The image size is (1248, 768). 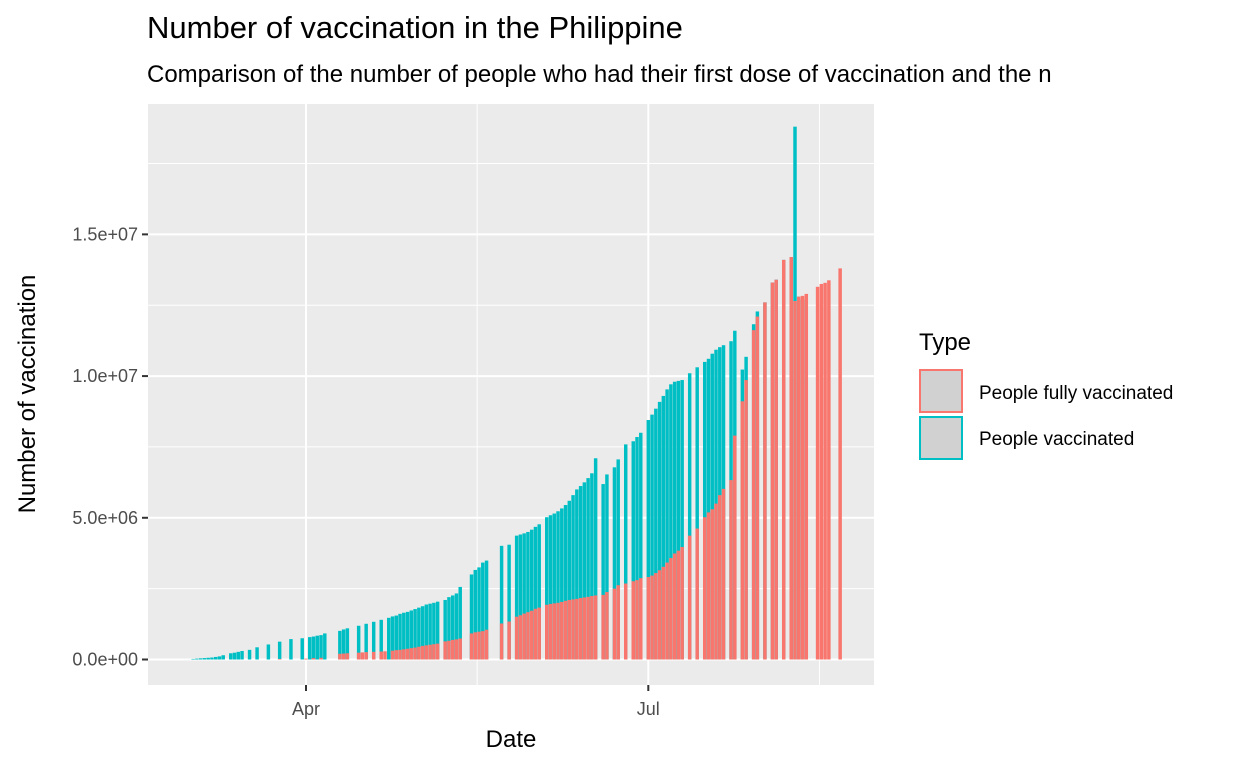 What do you see at coordinates (306, 709) in the screenshot?
I see `x-tick-label: Apr` at bounding box center [306, 709].